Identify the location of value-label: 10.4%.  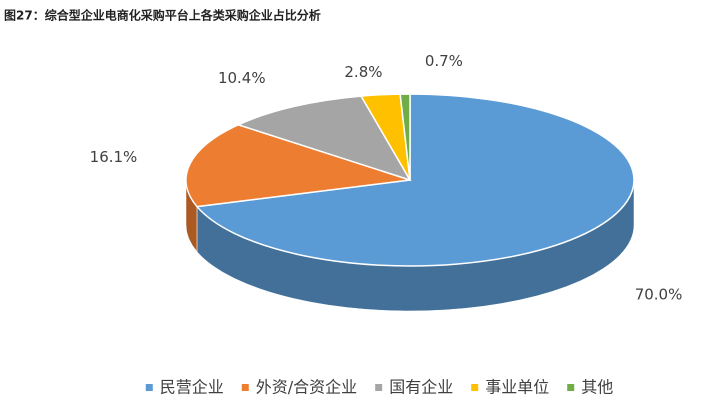
(242, 78).